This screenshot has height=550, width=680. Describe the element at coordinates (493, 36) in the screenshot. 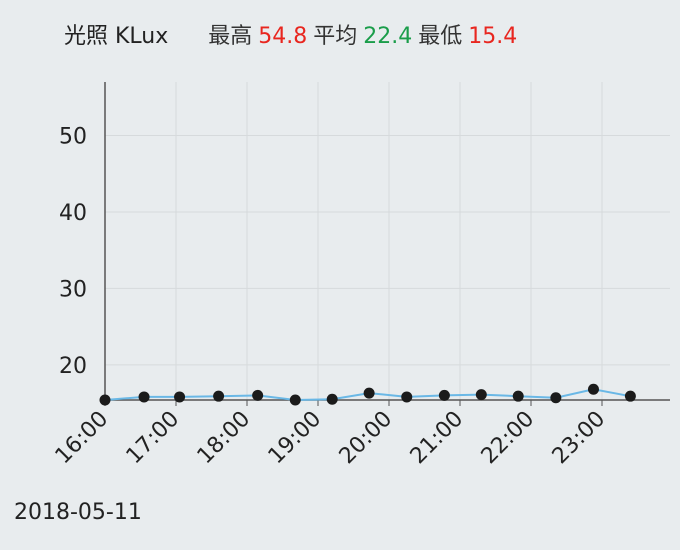

I see `min-value: 15.4` at that location.